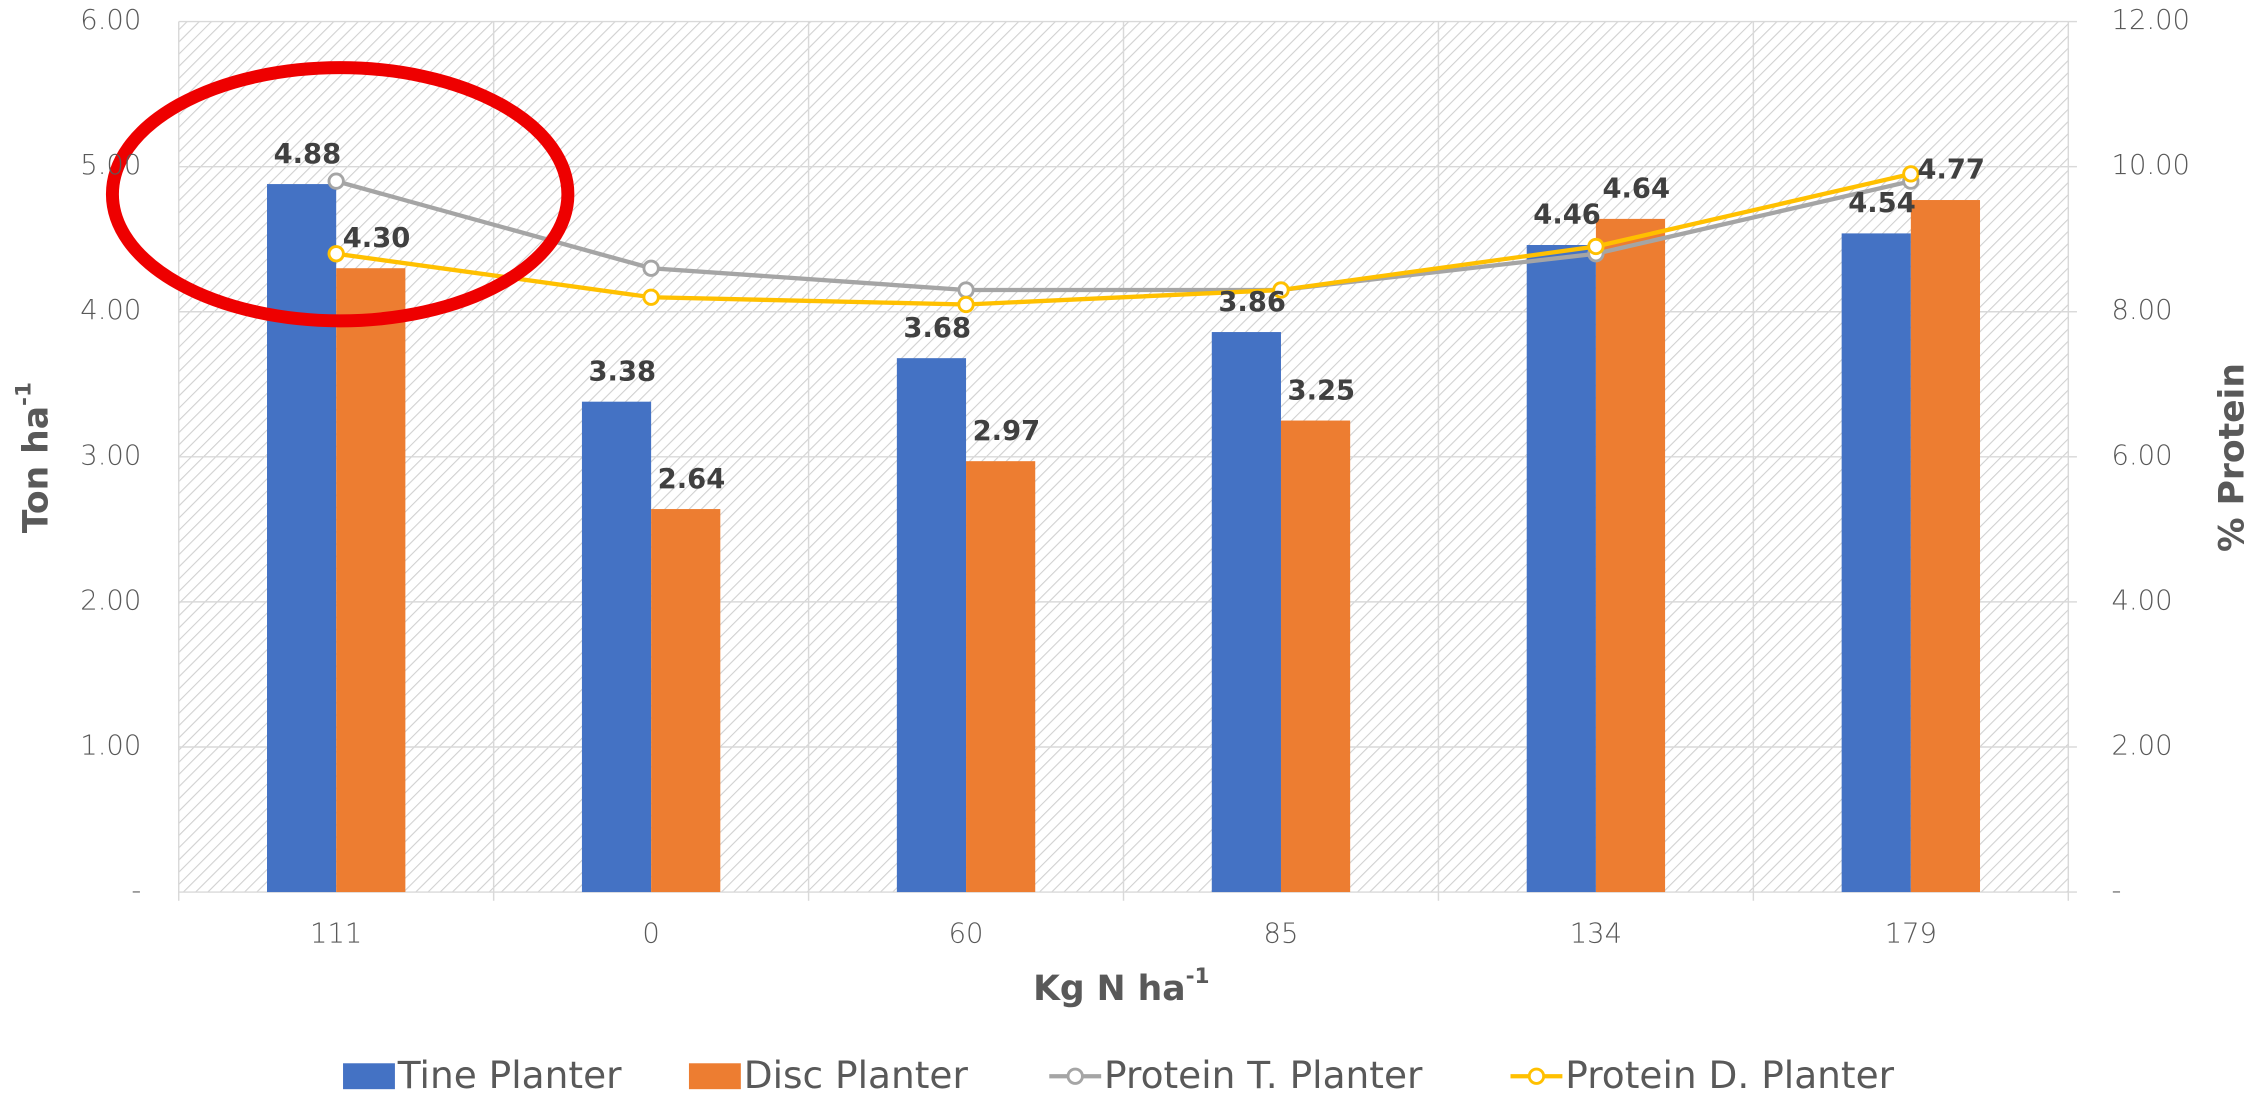  Describe the element at coordinates (110, 600) in the screenshot. I see `y-tick-label: 2.00` at that location.